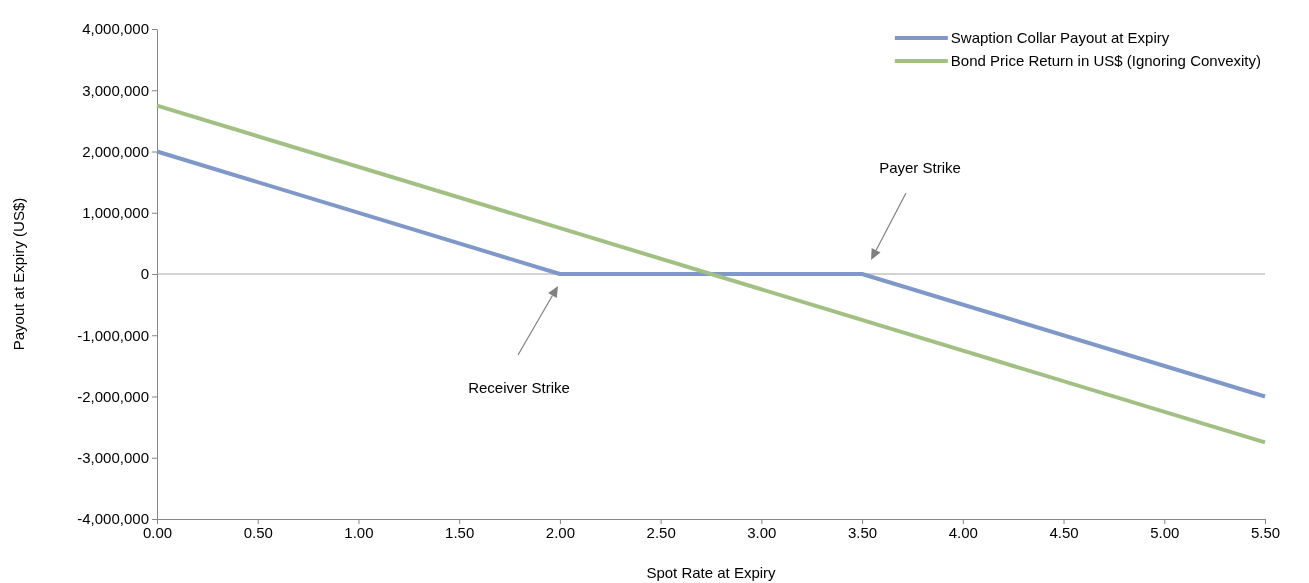 This screenshot has height=583, width=1309. I want to click on x-tick-label: 1.00, so click(359, 532).